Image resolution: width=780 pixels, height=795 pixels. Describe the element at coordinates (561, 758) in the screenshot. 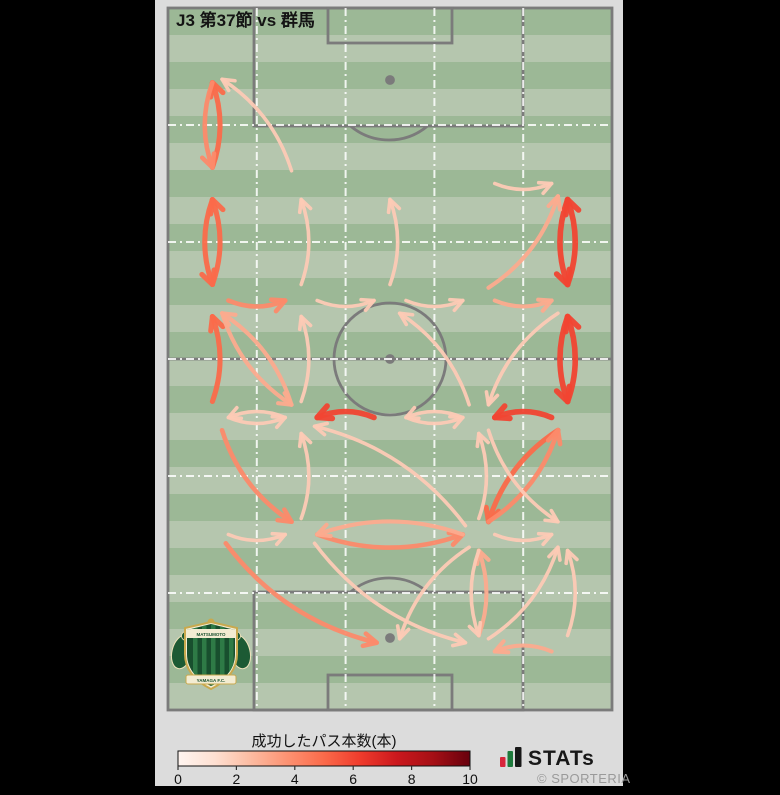

I see `stats-wordmark: STATs` at that location.